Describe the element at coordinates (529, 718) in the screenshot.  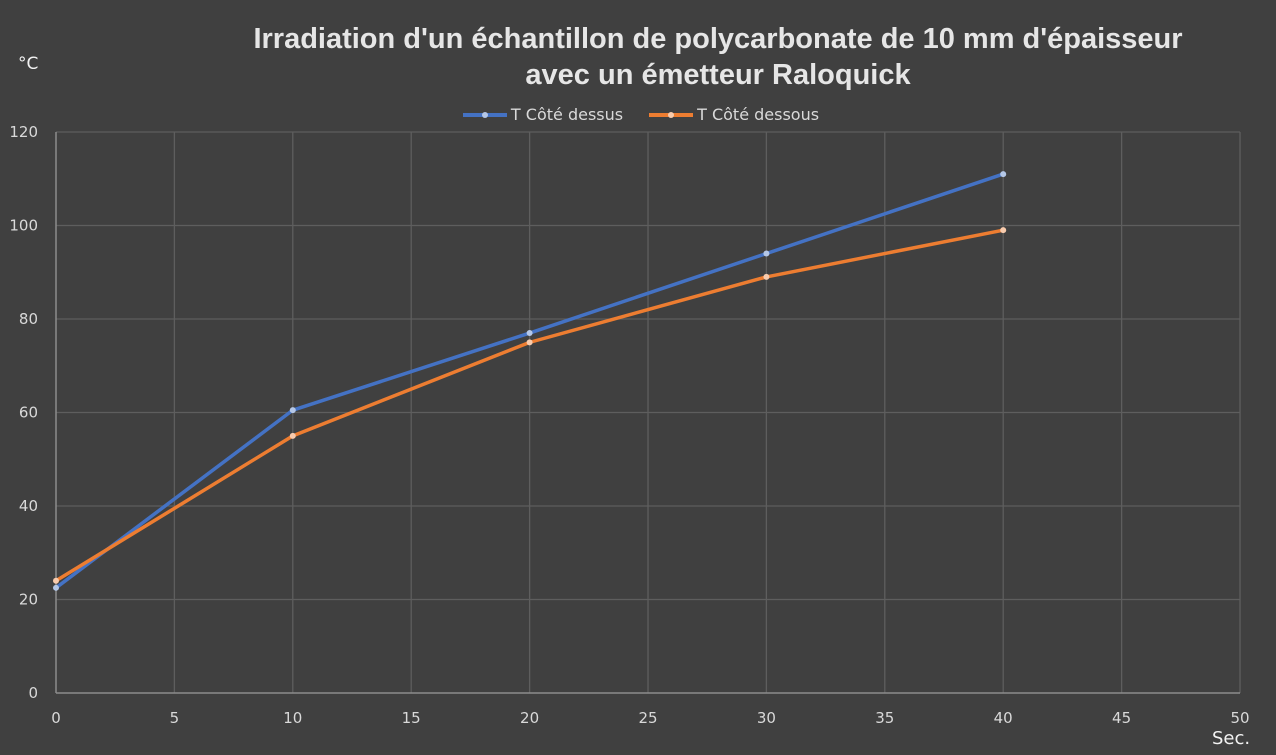
I see `x-tick-label: 20` at that location.